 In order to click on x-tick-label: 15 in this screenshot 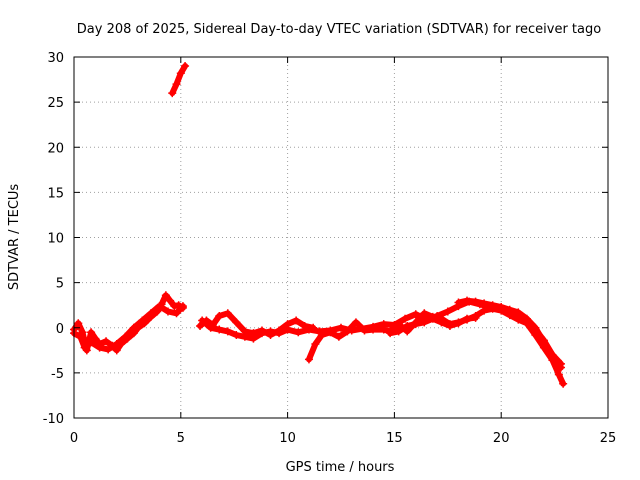, I will do `click(394, 438)`.